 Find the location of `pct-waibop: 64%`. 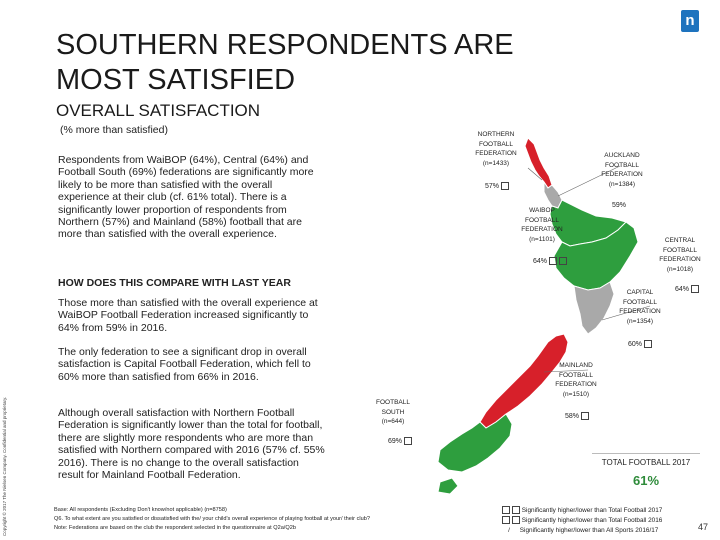

pct-waibop: 64% is located at coordinates (550, 261).